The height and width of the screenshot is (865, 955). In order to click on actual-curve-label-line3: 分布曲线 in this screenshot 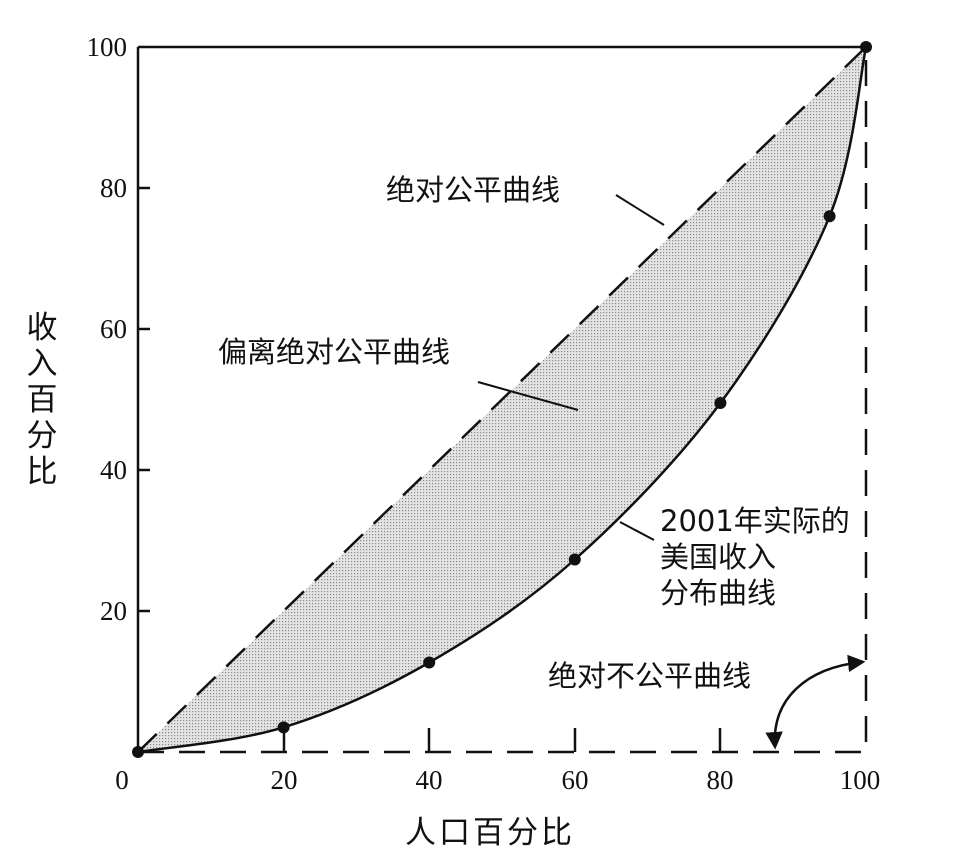, I will do `click(718, 593)`.